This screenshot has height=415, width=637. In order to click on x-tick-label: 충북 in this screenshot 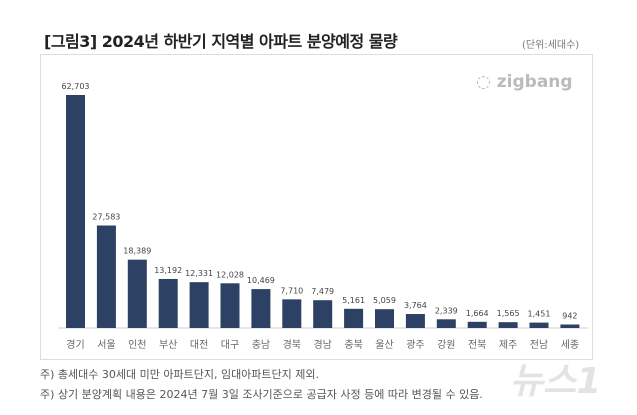, I will do `click(353, 345)`.